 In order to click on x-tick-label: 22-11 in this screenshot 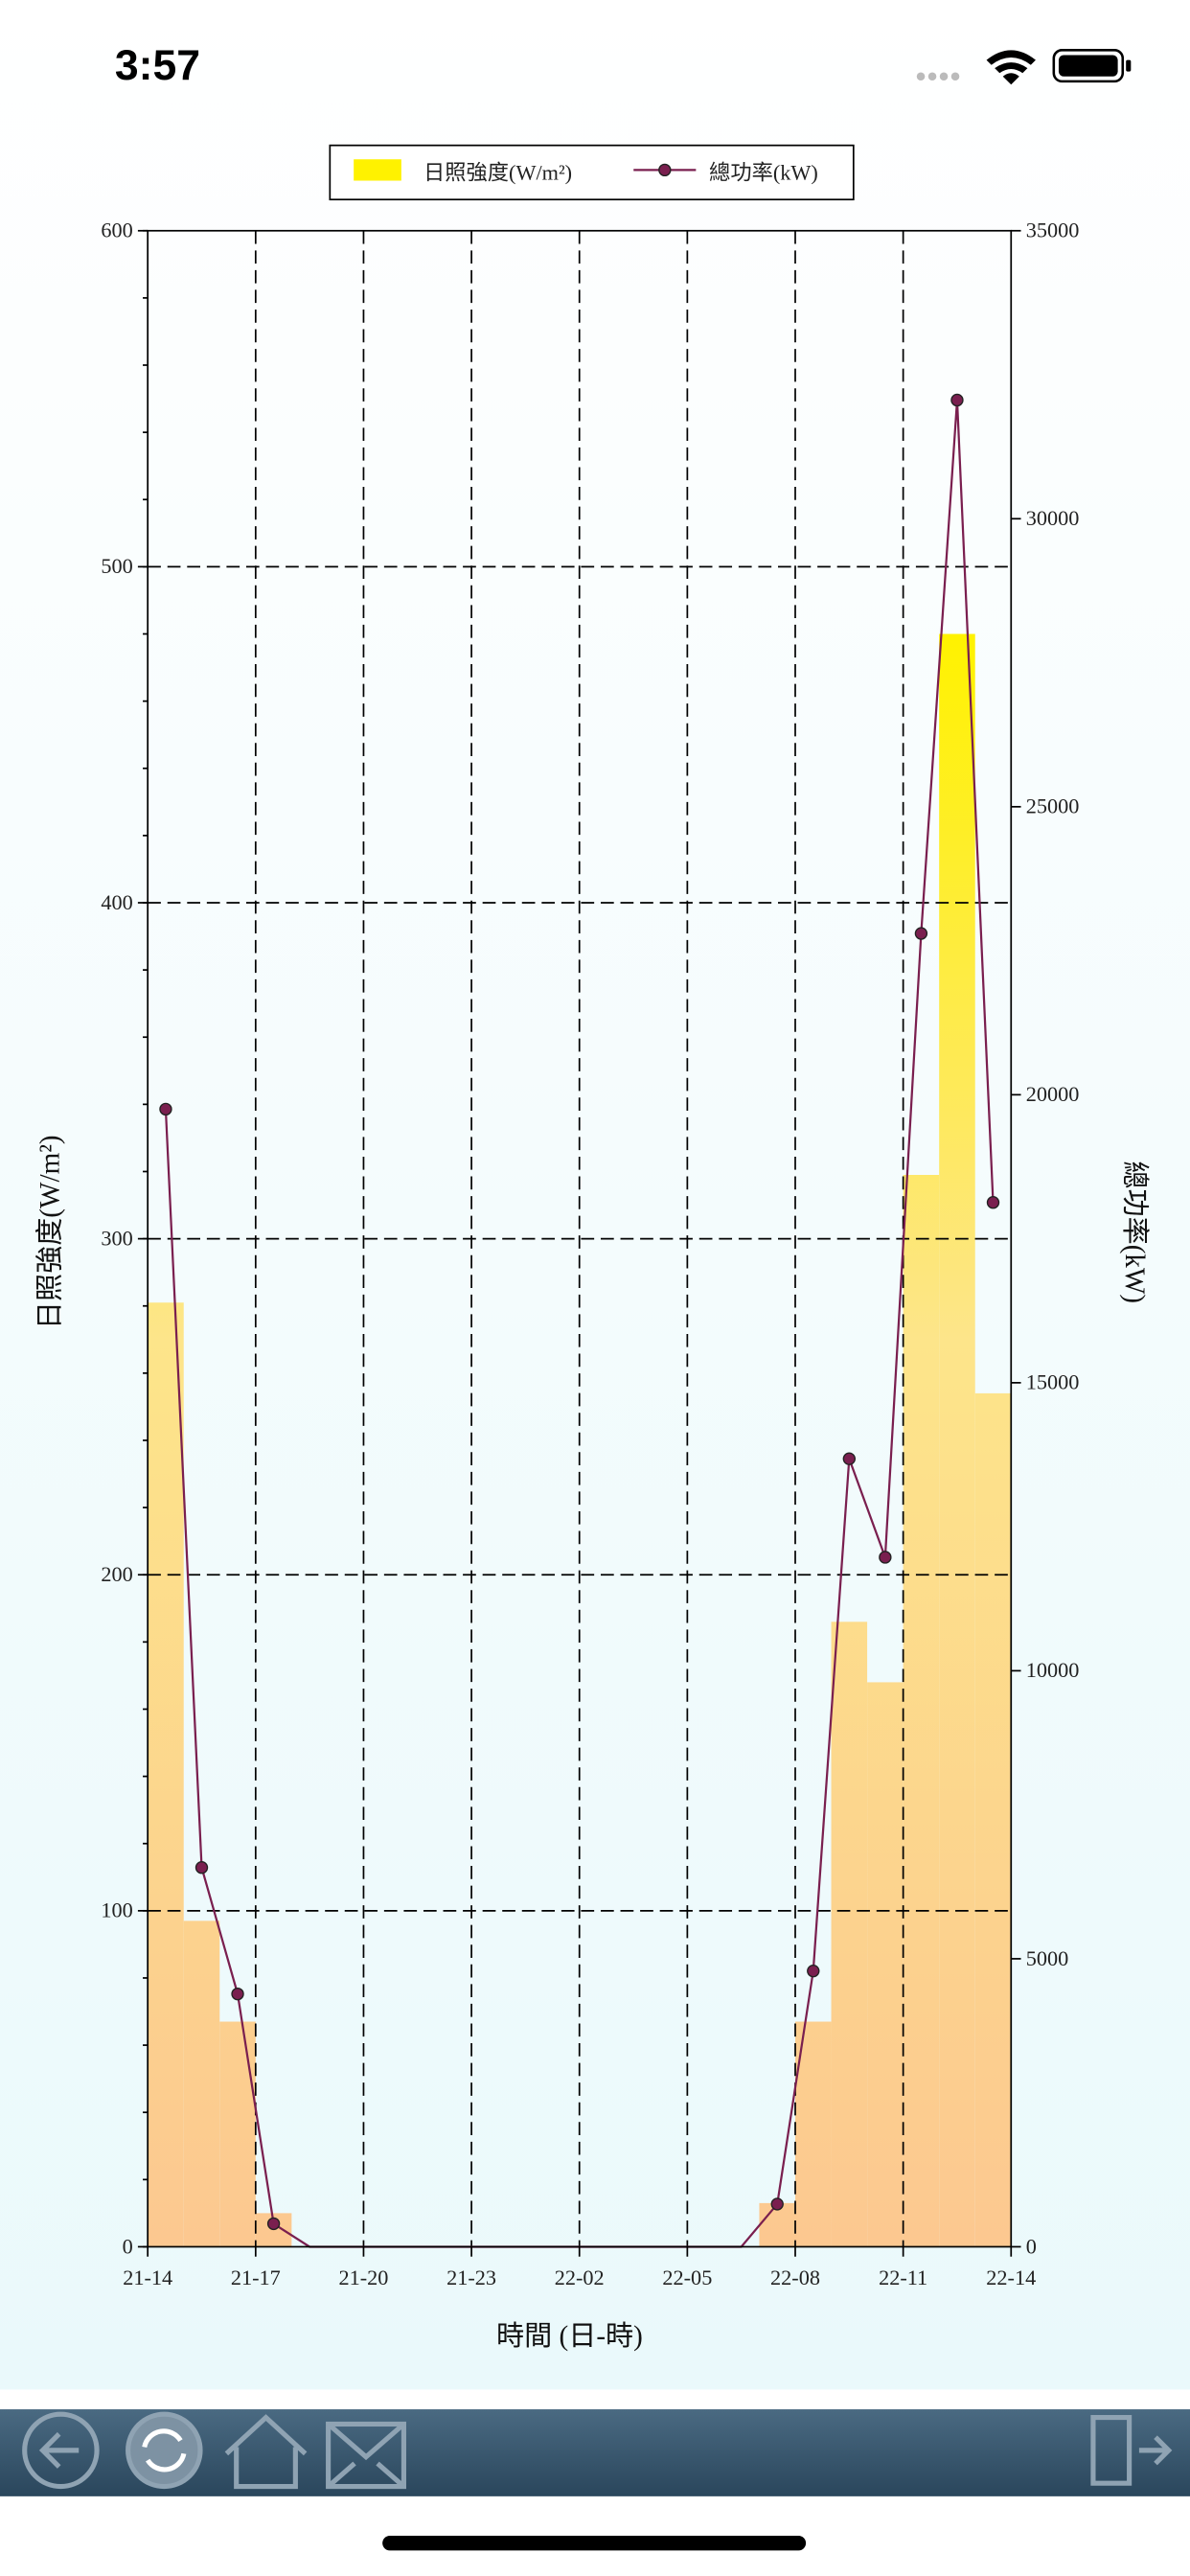, I will do `click(903, 2277)`.